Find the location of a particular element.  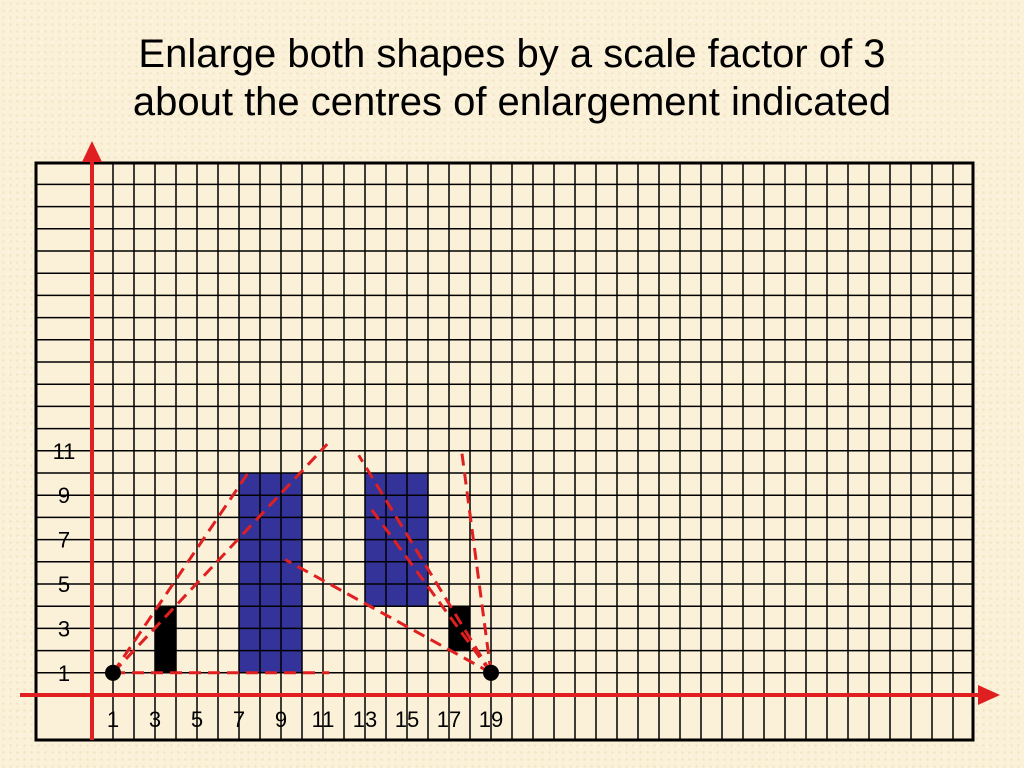

y-axis-arrow-icon is located at coordinates (92, 151).